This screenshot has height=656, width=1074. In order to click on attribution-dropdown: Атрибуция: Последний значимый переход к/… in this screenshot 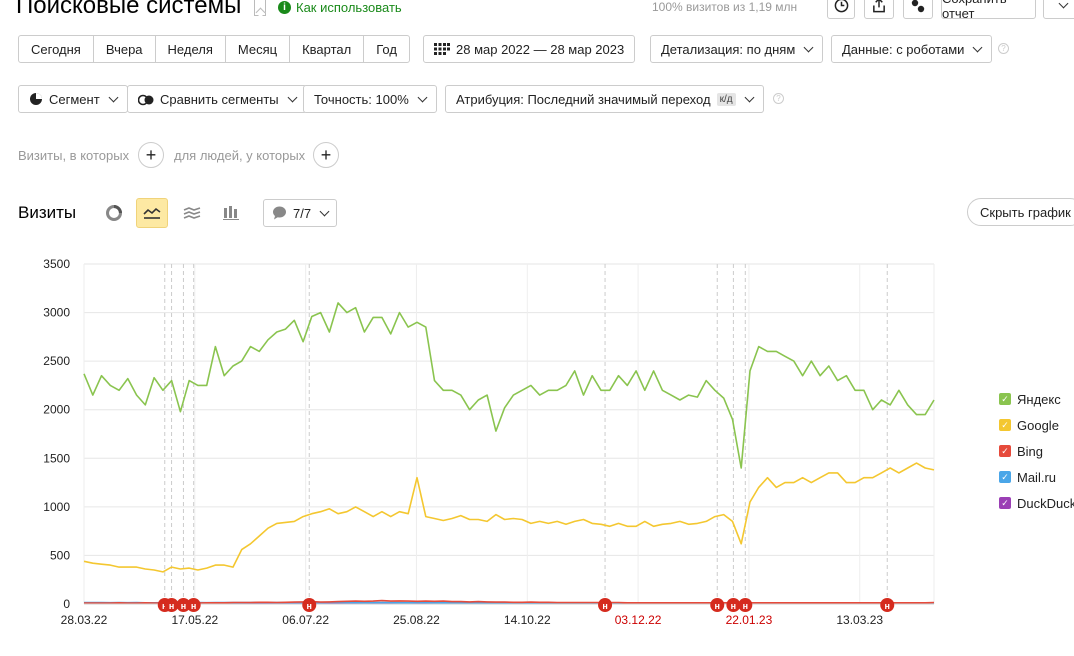, I will do `click(604, 99)`.